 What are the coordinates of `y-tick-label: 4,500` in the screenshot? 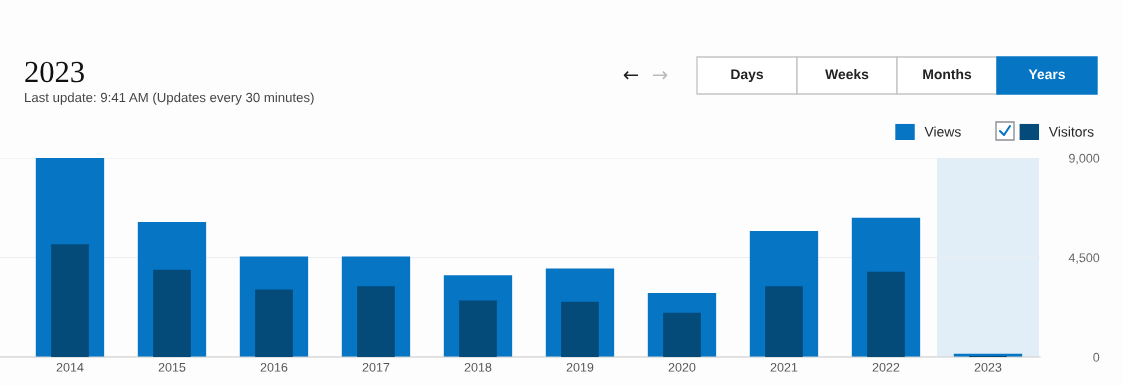 It's located at (1084, 258).